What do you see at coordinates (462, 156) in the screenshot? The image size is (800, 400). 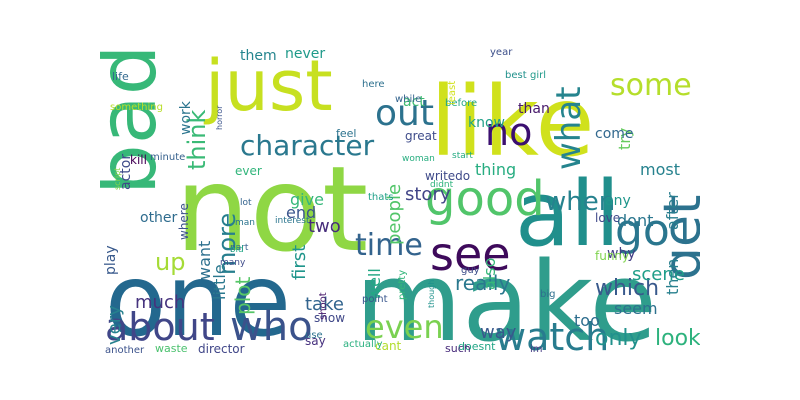 I see `word-start: start` at bounding box center [462, 156].